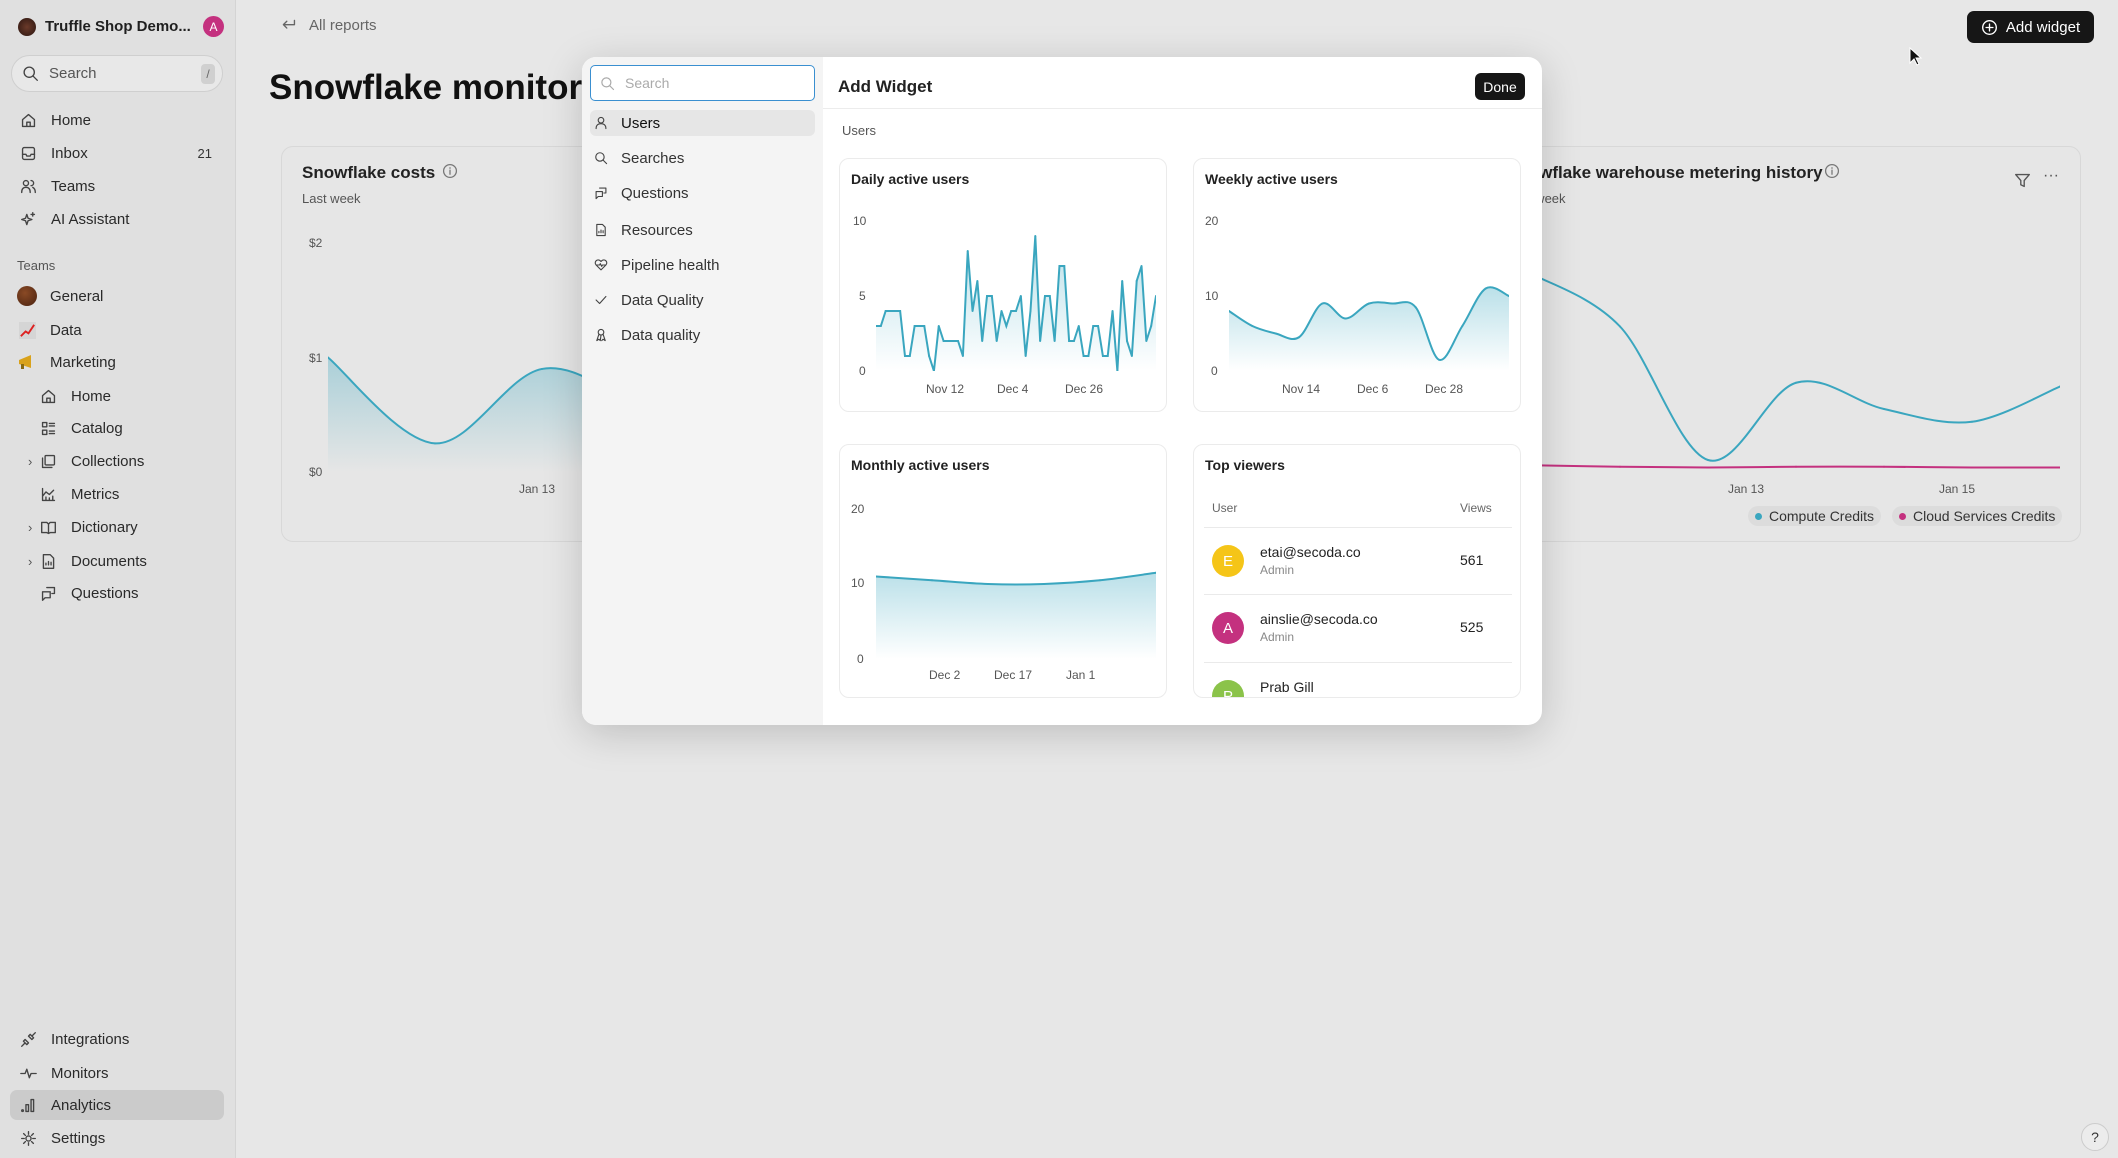  I want to click on modal-title: Add Widget, so click(885, 86).